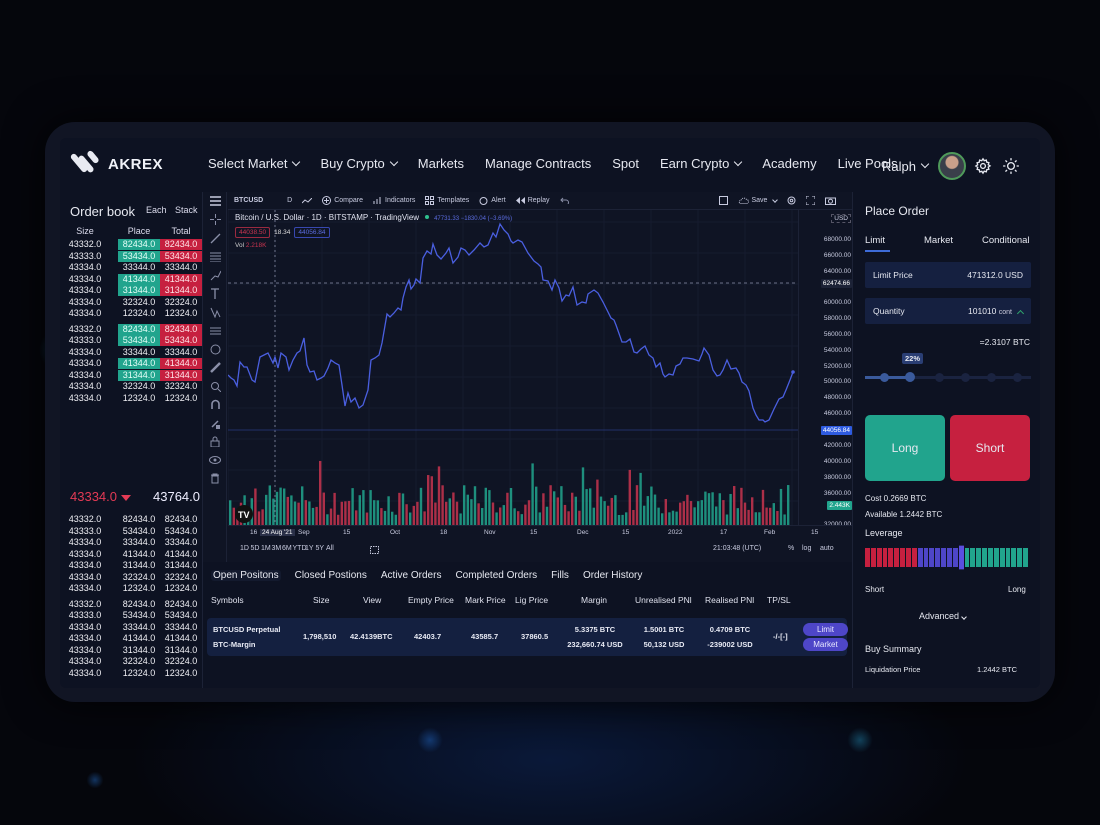  What do you see at coordinates (215, 349) in the screenshot?
I see `emoji-icon` at bounding box center [215, 349].